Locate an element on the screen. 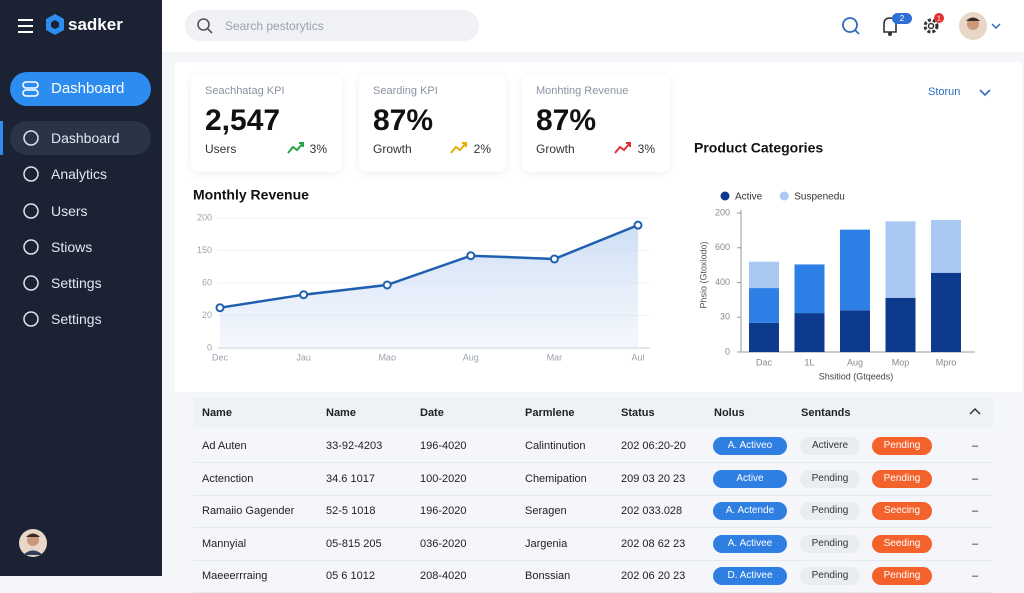 The image size is (1024, 593). search-box: Search pestorytics is located at coordinates (332, 25).